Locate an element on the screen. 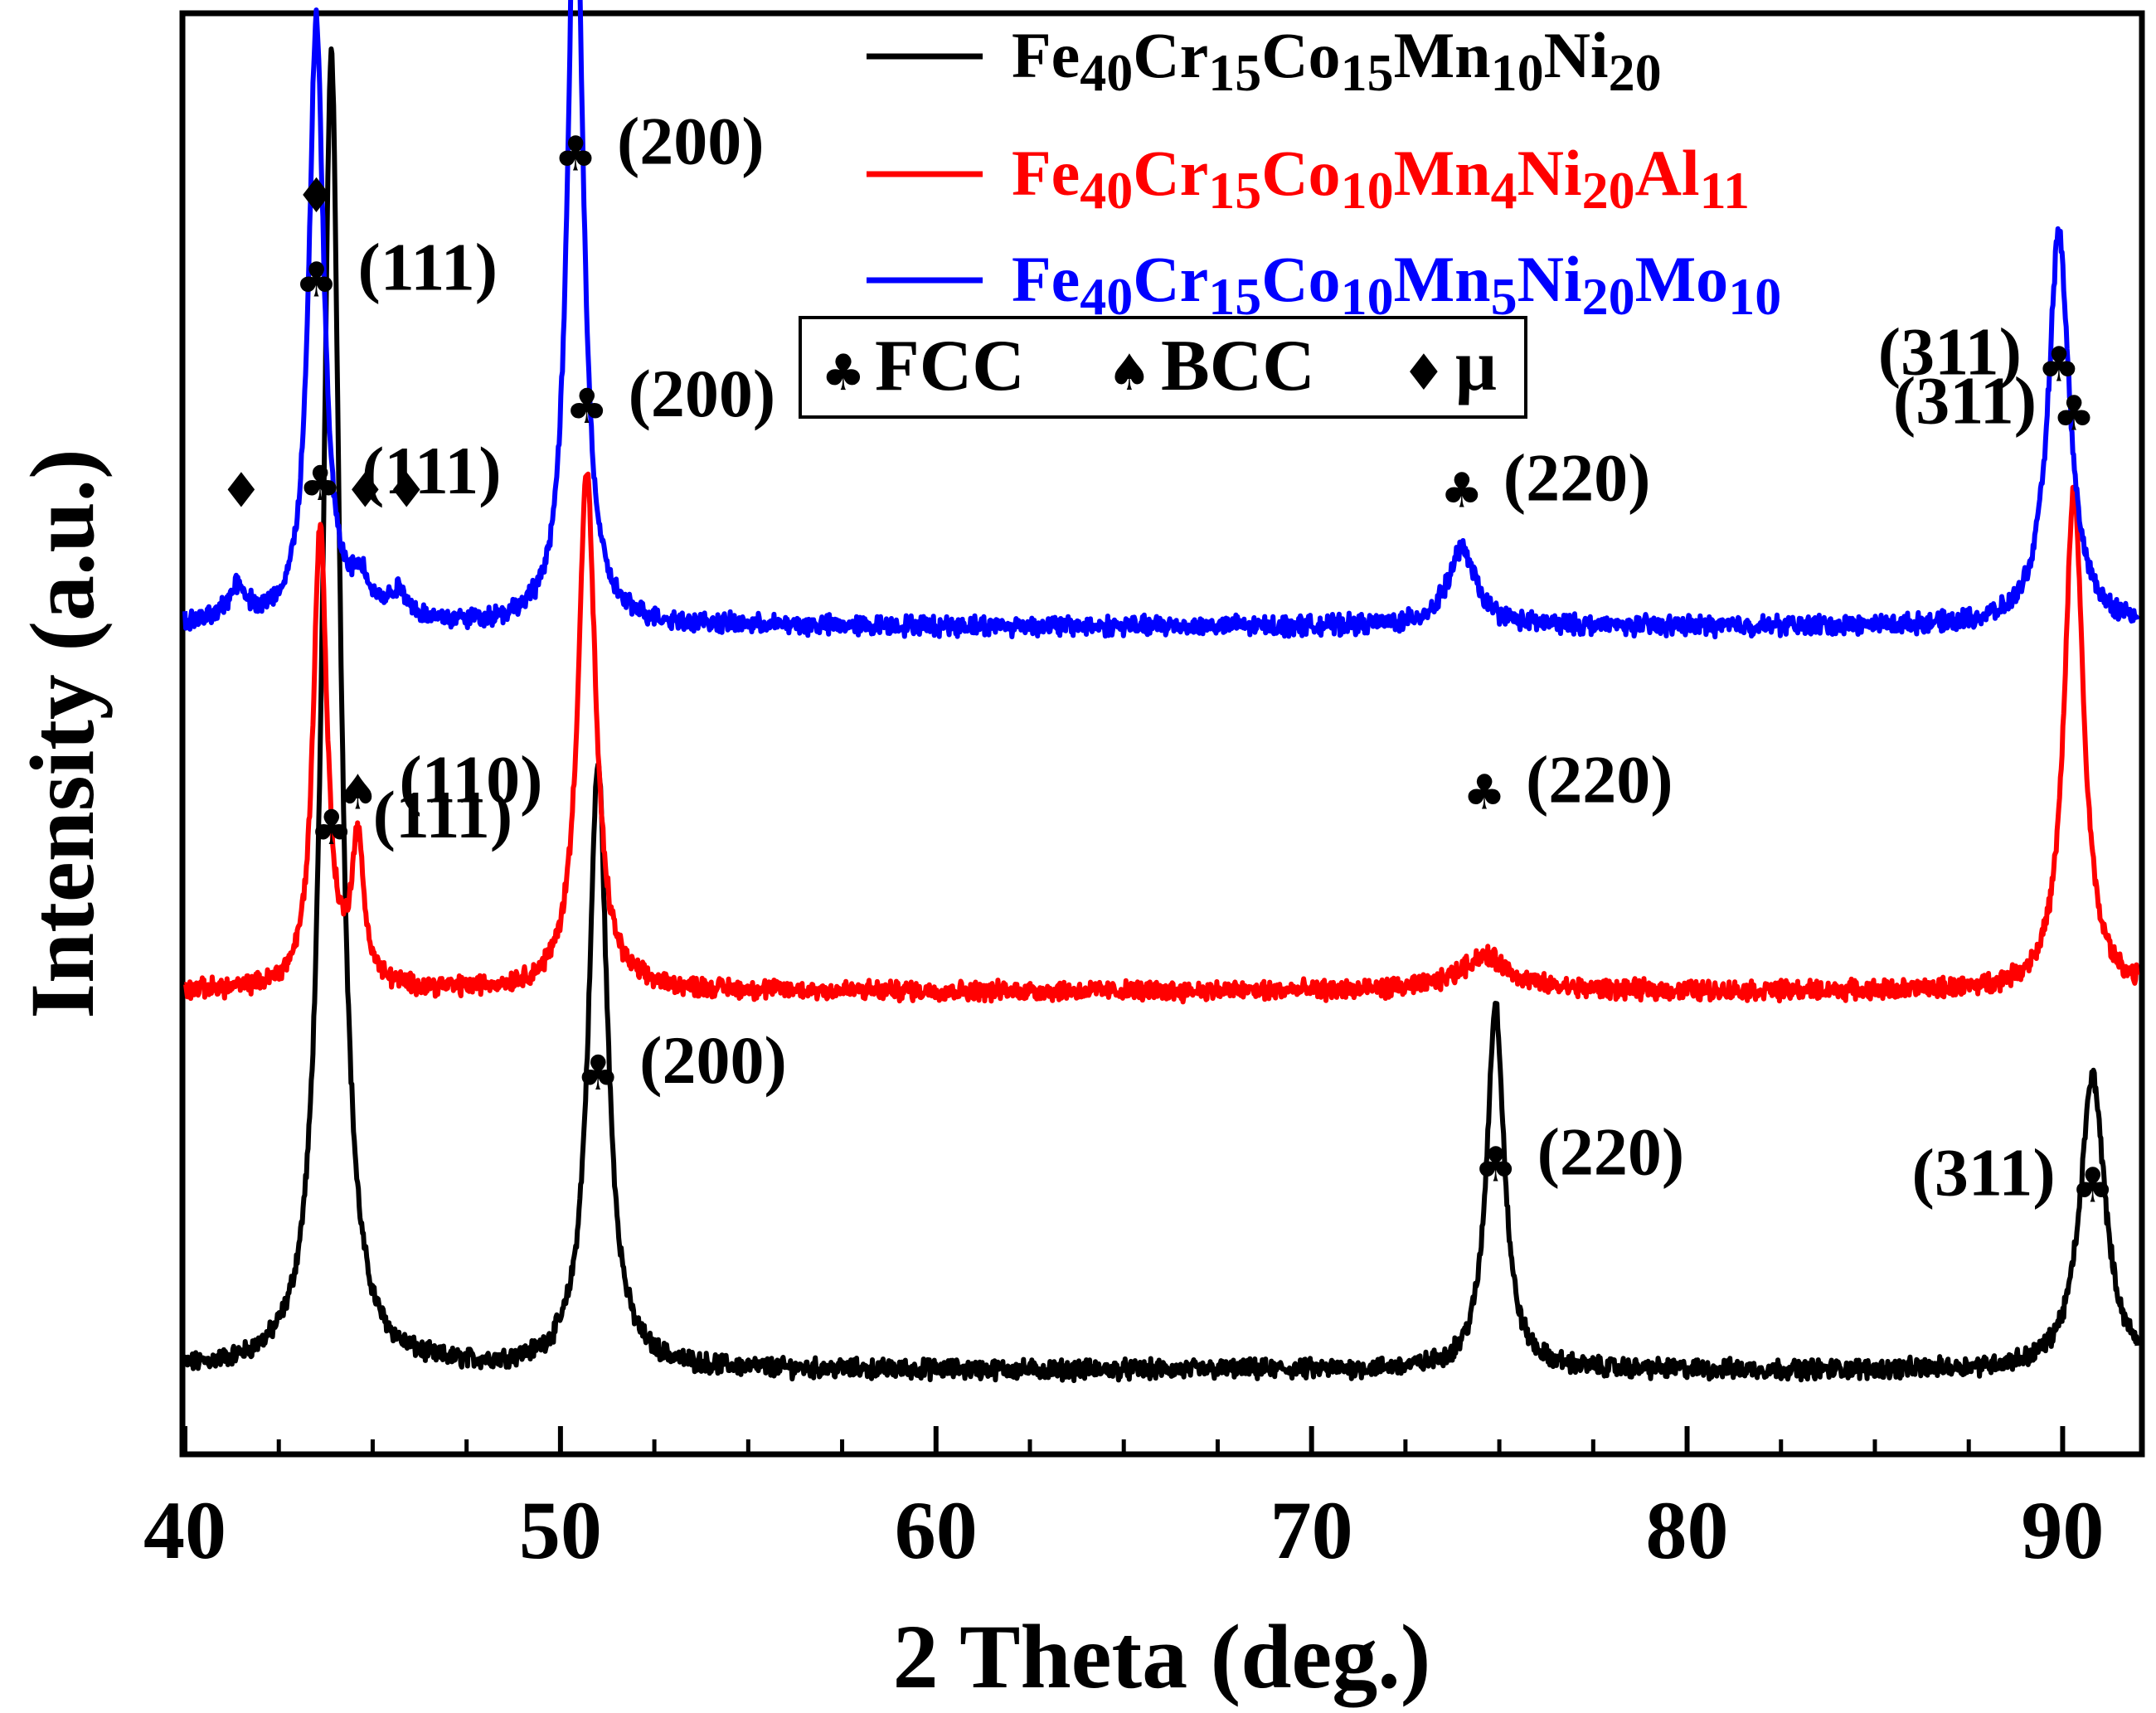  legend-label-0: Fe40Cr15Co15Mn10Ni20 is located at coordinates (1337, 61).